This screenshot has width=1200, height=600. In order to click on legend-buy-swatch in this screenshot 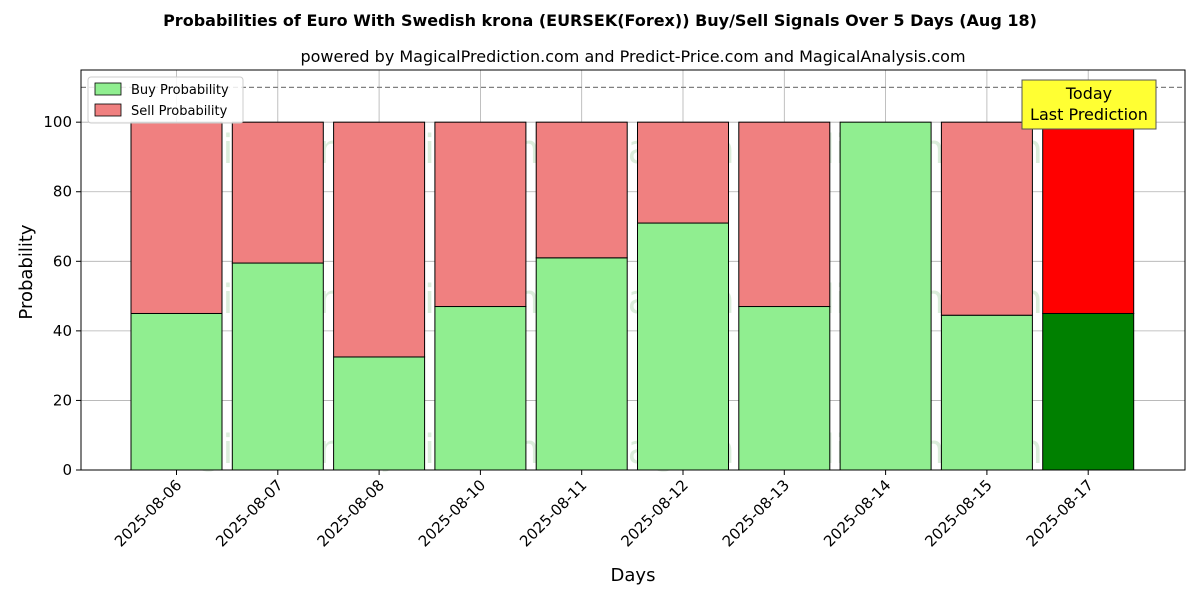, I will do `click(108, 89)`.